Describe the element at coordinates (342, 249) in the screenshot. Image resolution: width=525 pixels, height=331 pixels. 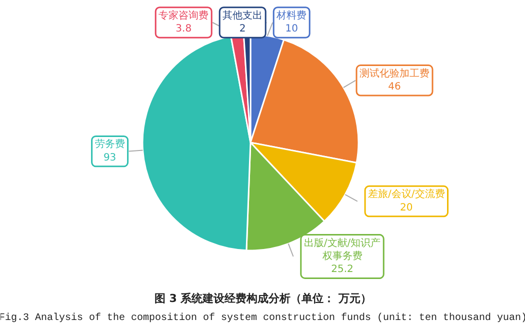
I see `slice-label: 出版/文献/知识产权事务费` at that location.